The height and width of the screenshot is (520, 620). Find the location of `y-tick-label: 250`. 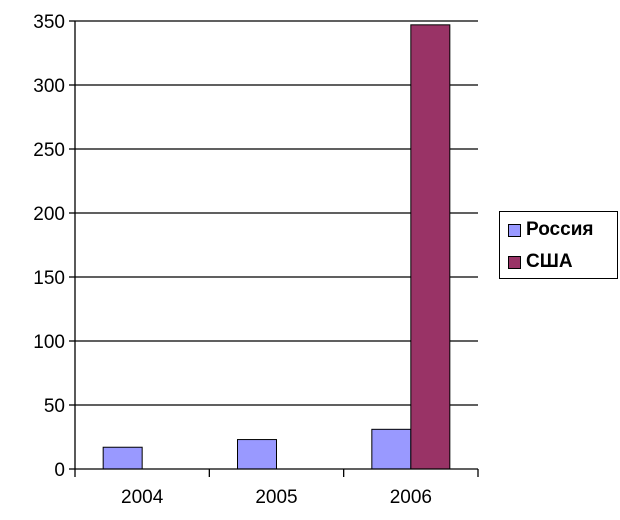

y-tick-label: 250 is located at coordinates (49, 150).